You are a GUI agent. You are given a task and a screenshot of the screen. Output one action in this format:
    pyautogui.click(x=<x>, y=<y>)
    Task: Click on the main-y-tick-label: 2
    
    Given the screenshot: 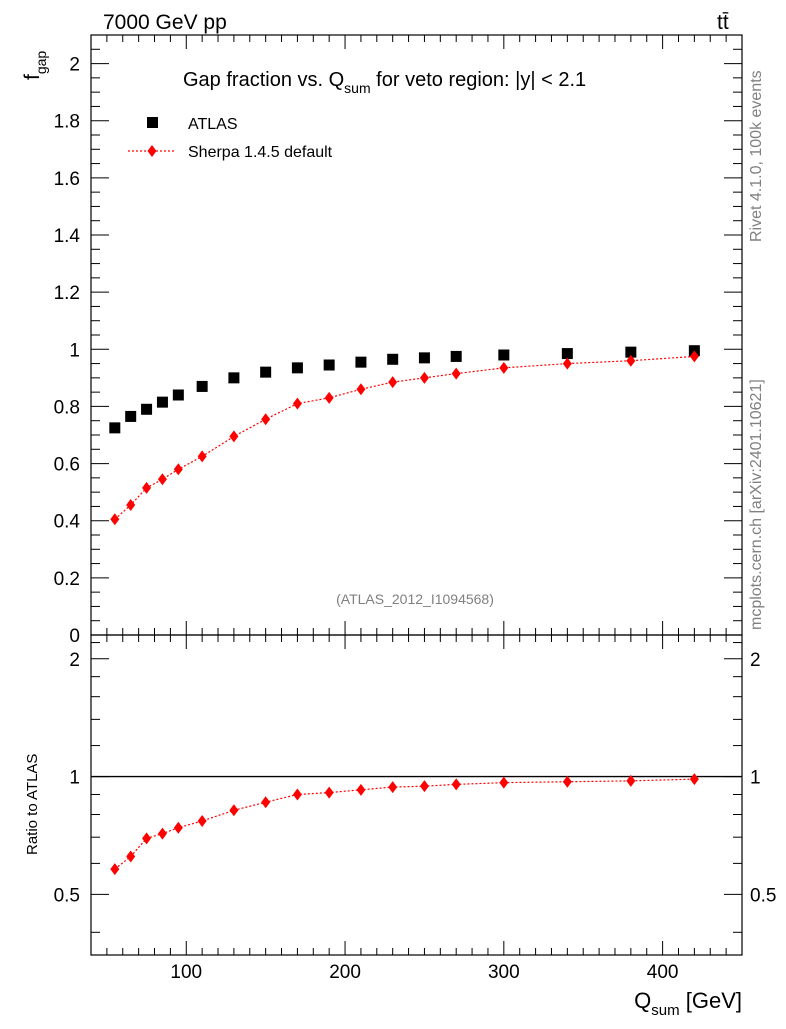 What is the action you would take?
    pyautogui.click(x=74, y=65)
    